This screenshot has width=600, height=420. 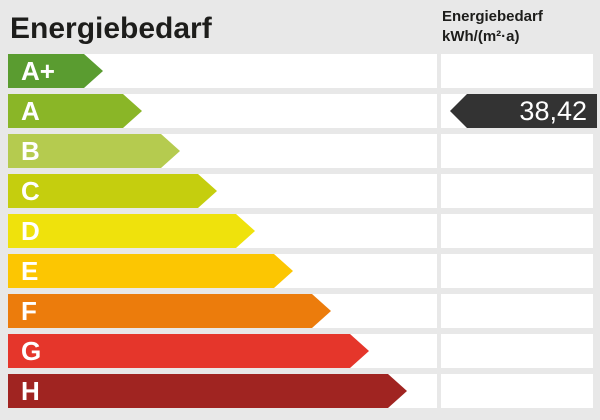 What do you see at coordinates (492, 16) in the screenshot?
I see `unit-header-line1: Energiebedarf` at bounding box center [492, 16].